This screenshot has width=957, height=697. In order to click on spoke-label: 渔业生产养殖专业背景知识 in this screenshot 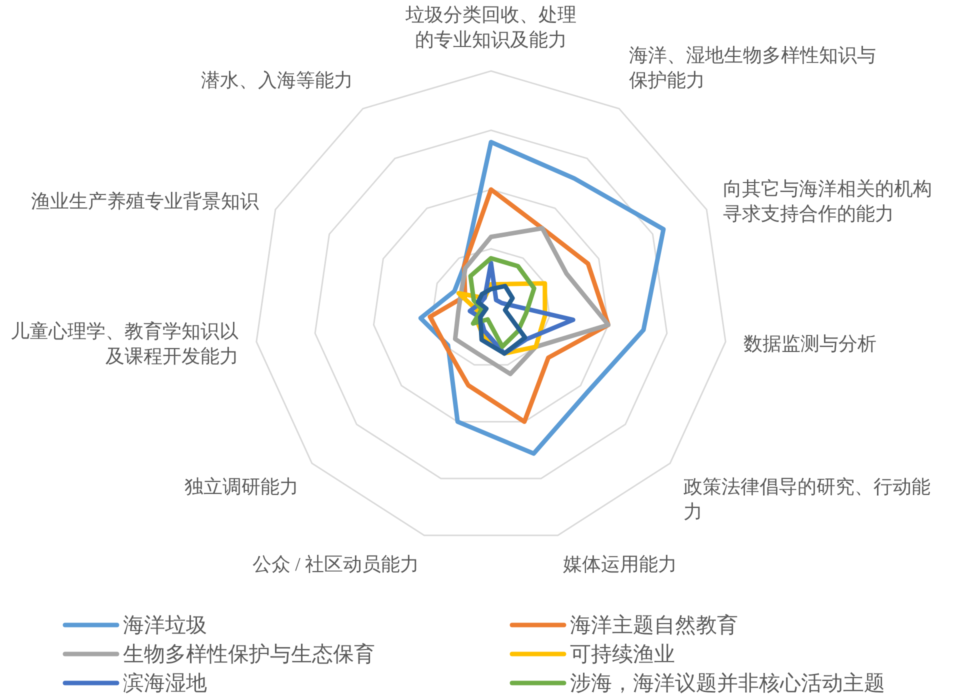, I will do `click(145, 201)`.